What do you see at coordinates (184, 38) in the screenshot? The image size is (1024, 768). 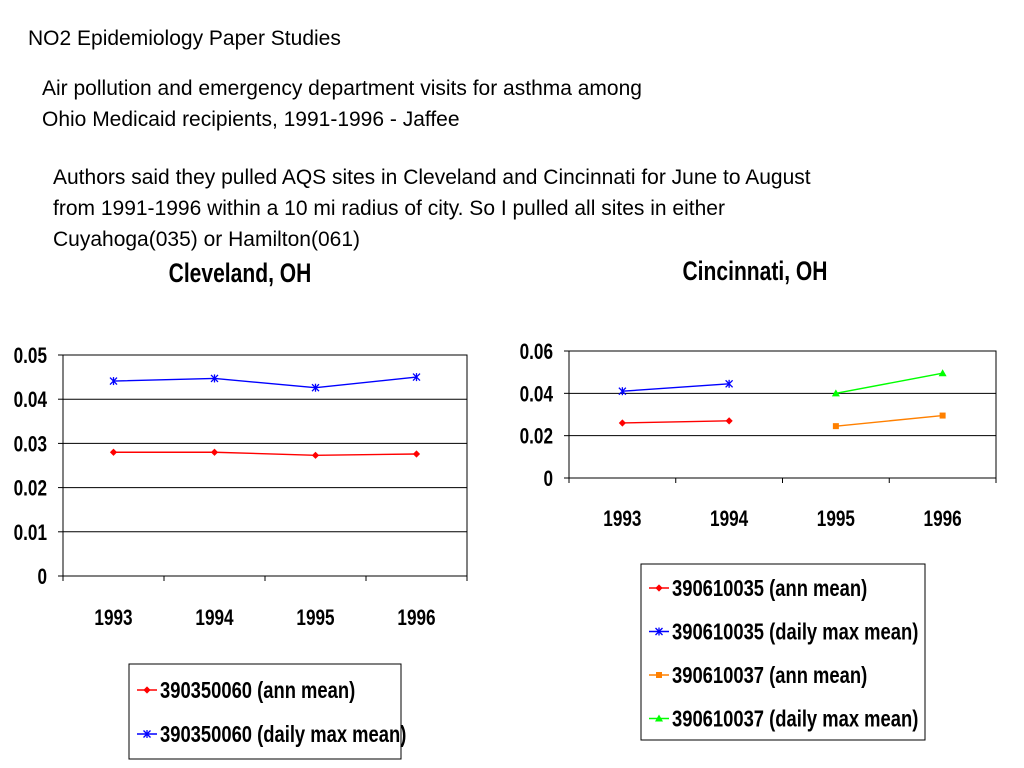 I see `slide-title: NO2 Epidemiology Paper Studies` at bounding box center [184, 38].